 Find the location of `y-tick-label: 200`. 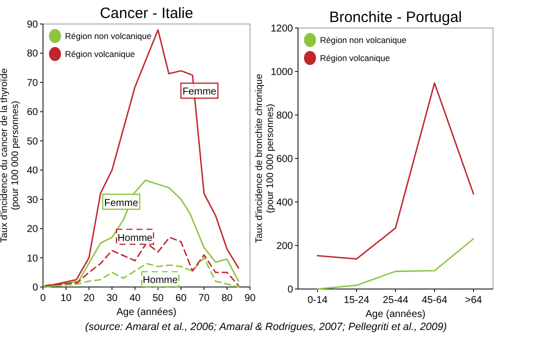

y-tick-label: 200 is located at coordinates (285, 246).